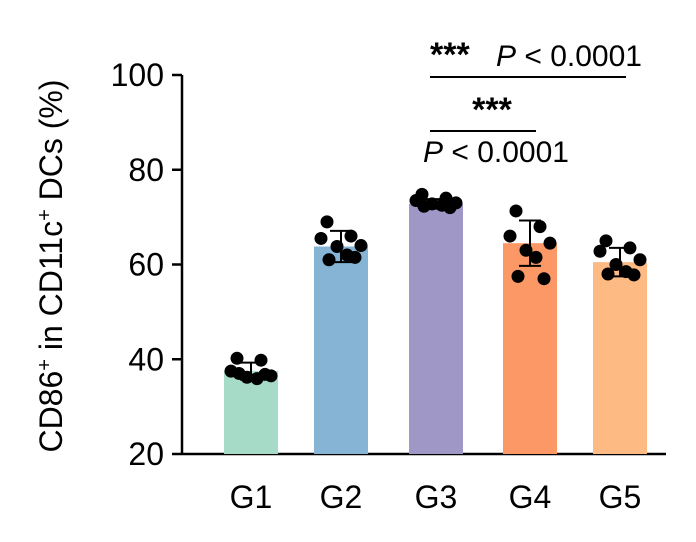 This screenshot has width=696, height=542. Describe the element at coordinates (51, 290) in the screenshot. I see `y-axis-label-part: in CD11c` at that location.